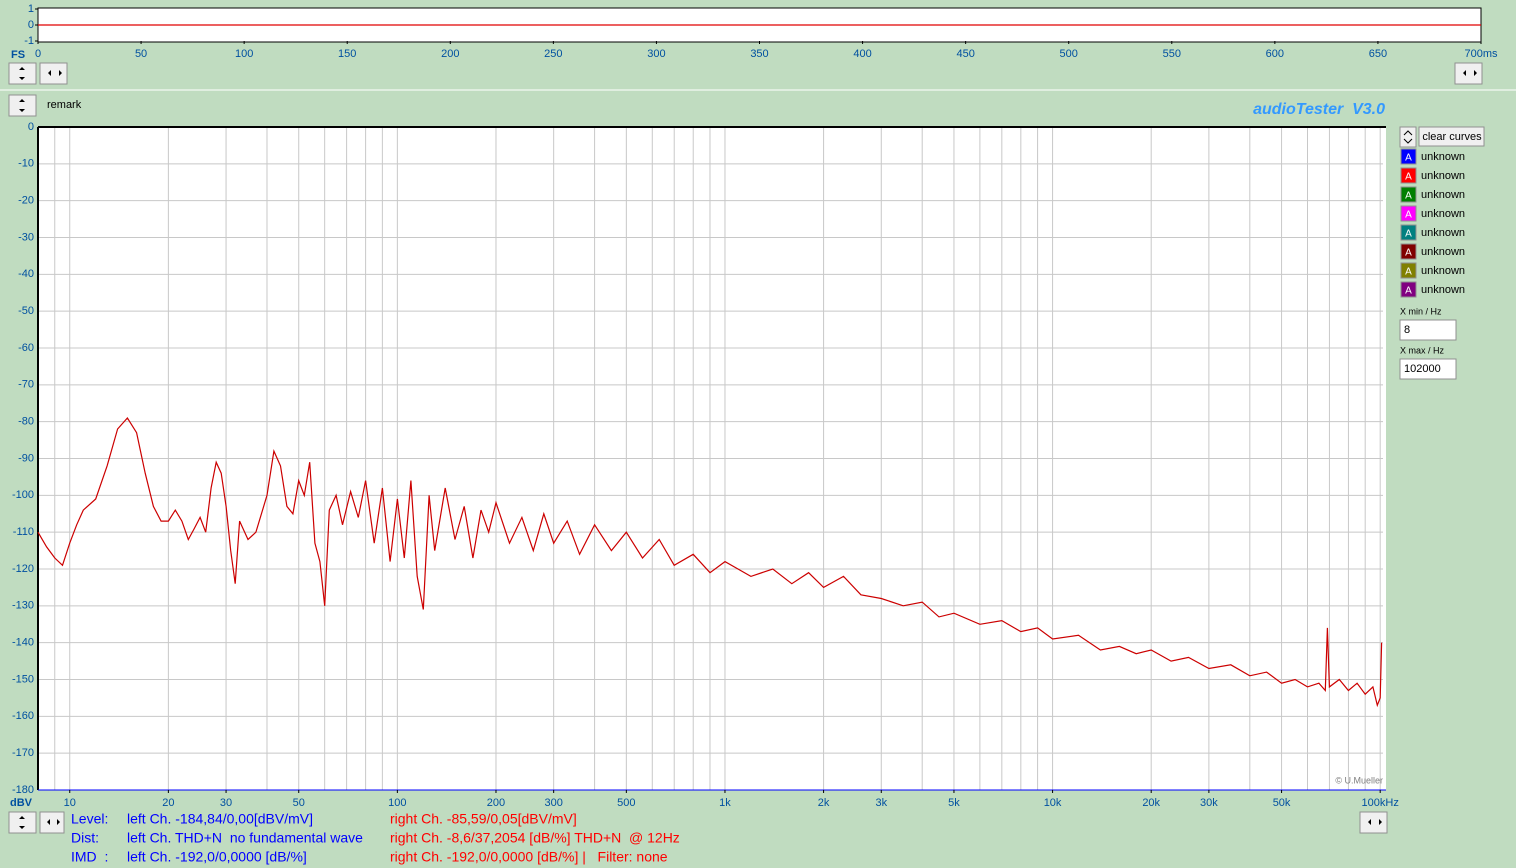  I want to click on scroll-top-left, so click(53, 73).